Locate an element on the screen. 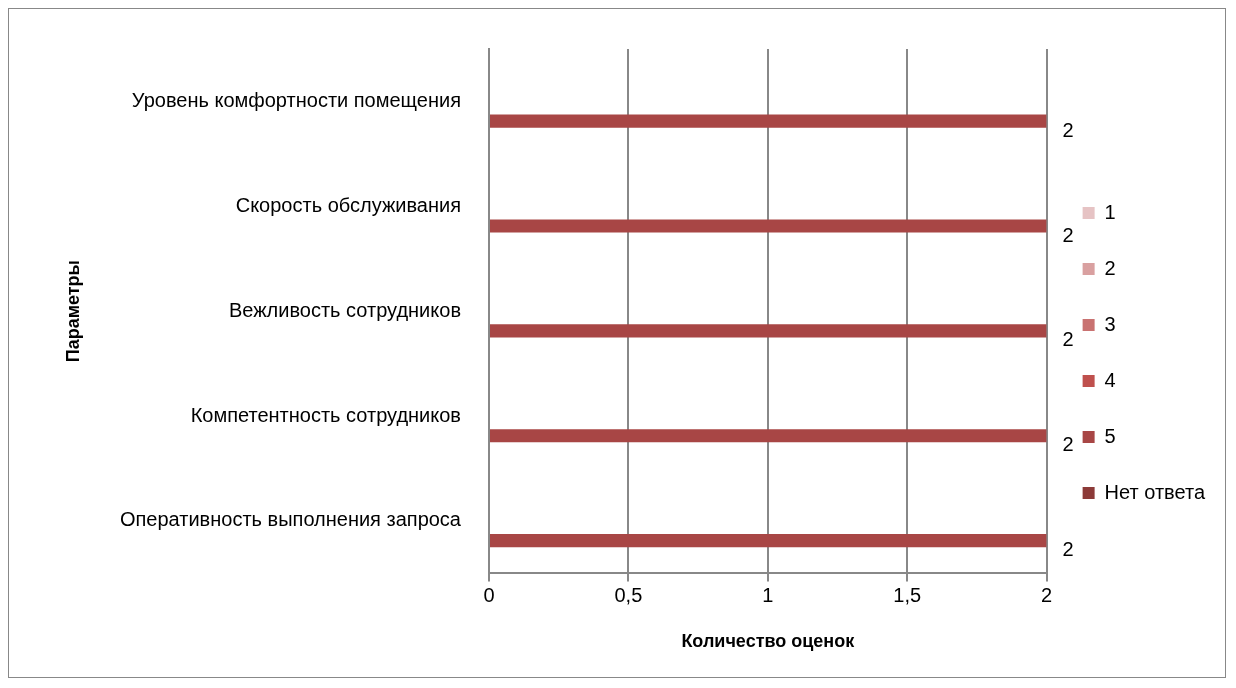 Image resolution: width=1236 pixels, height=688 pixels. legend-label: 3 is located at coordinates (1110, 323).